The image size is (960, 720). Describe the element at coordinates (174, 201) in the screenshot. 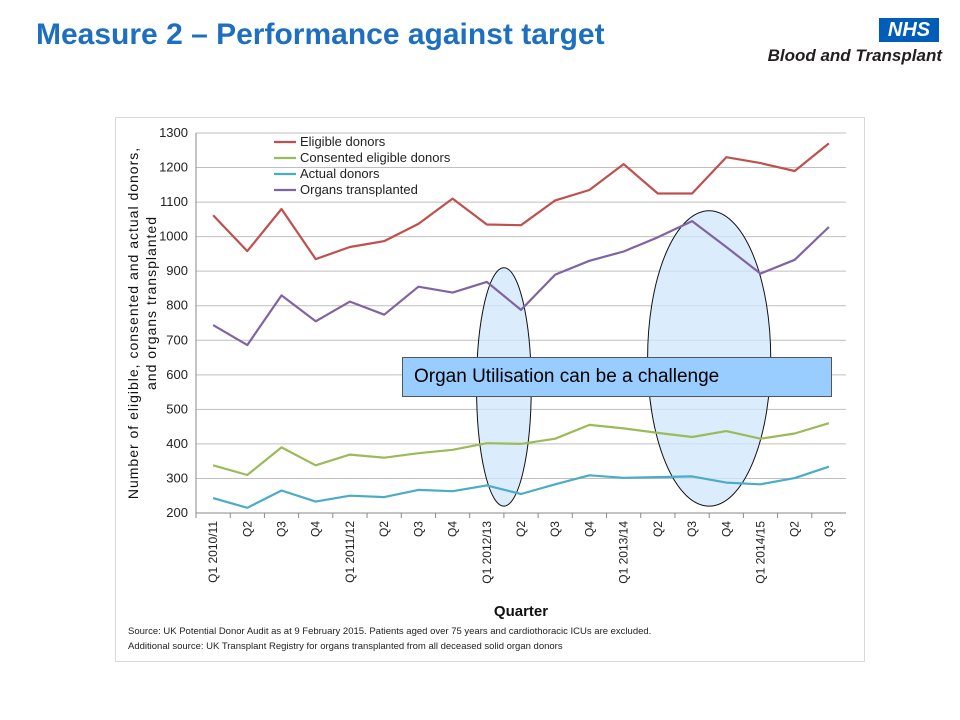

I see `y-tick-label: 1100` at that location.